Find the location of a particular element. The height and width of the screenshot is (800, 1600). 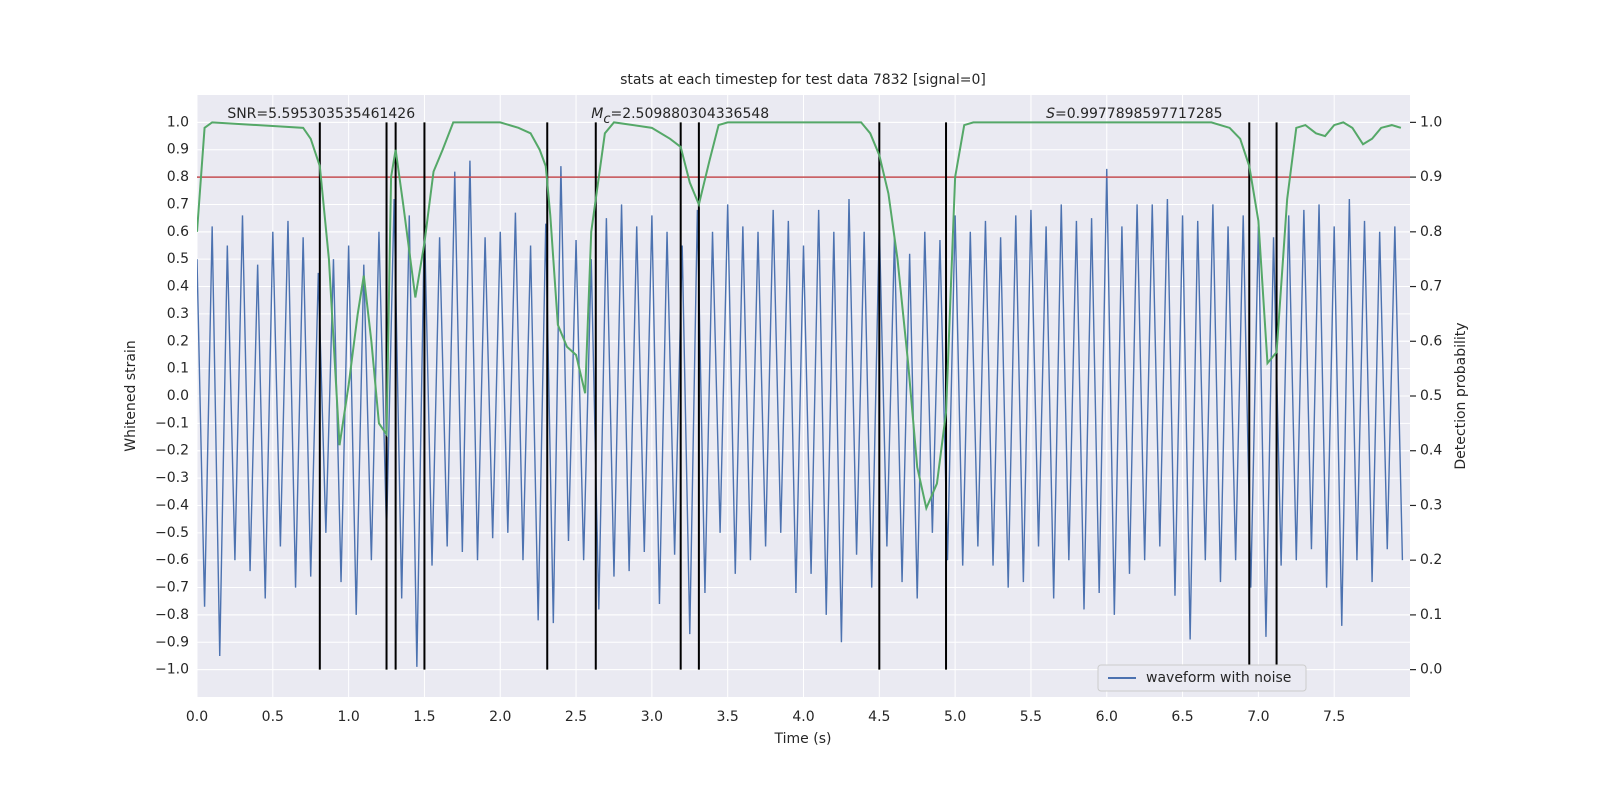

x-tick-label: 7.0 is located at coordinates (1258, 717).